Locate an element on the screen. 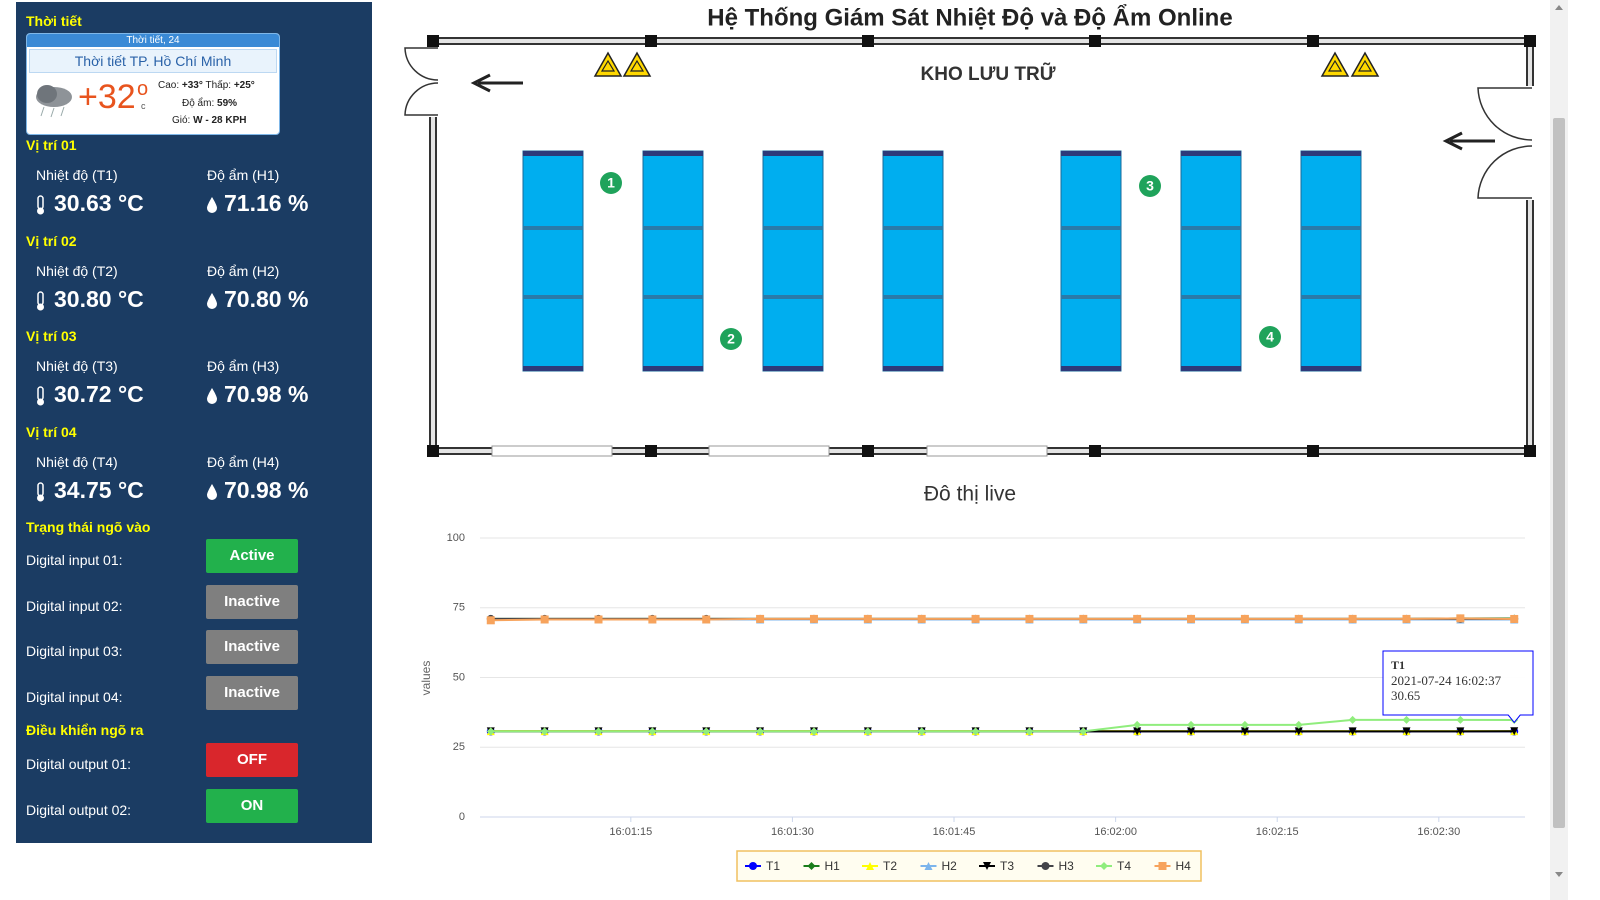 This screenshot has height=900, width=1600. scroll-up is located at coordinates (1559, 7).